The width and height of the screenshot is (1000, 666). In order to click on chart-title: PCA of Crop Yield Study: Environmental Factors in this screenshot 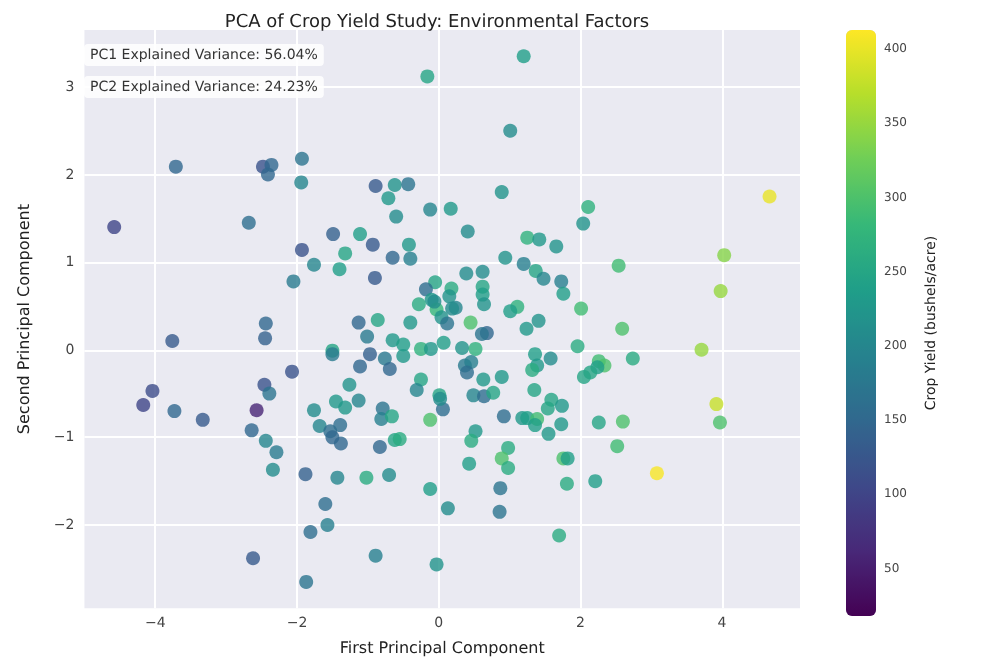, I will do `click(437, 23)`.